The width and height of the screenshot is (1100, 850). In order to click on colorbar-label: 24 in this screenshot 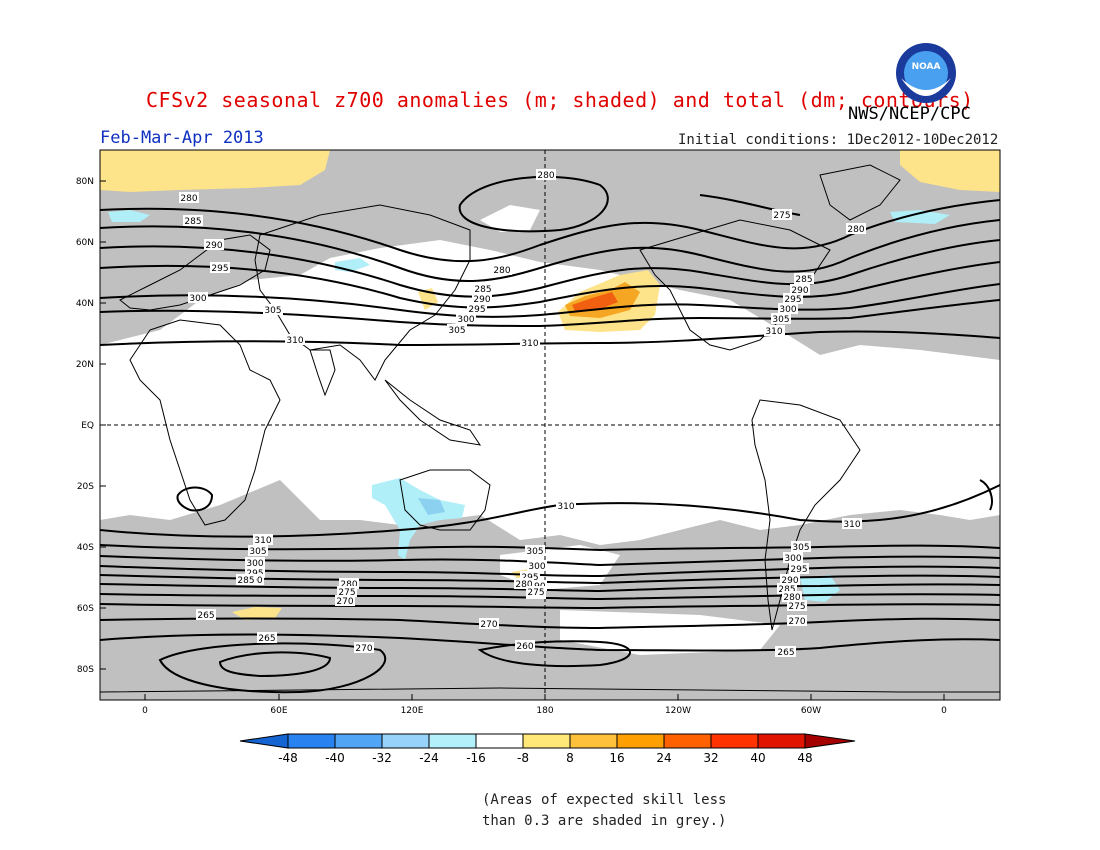, I will do `click(663, 758)`.